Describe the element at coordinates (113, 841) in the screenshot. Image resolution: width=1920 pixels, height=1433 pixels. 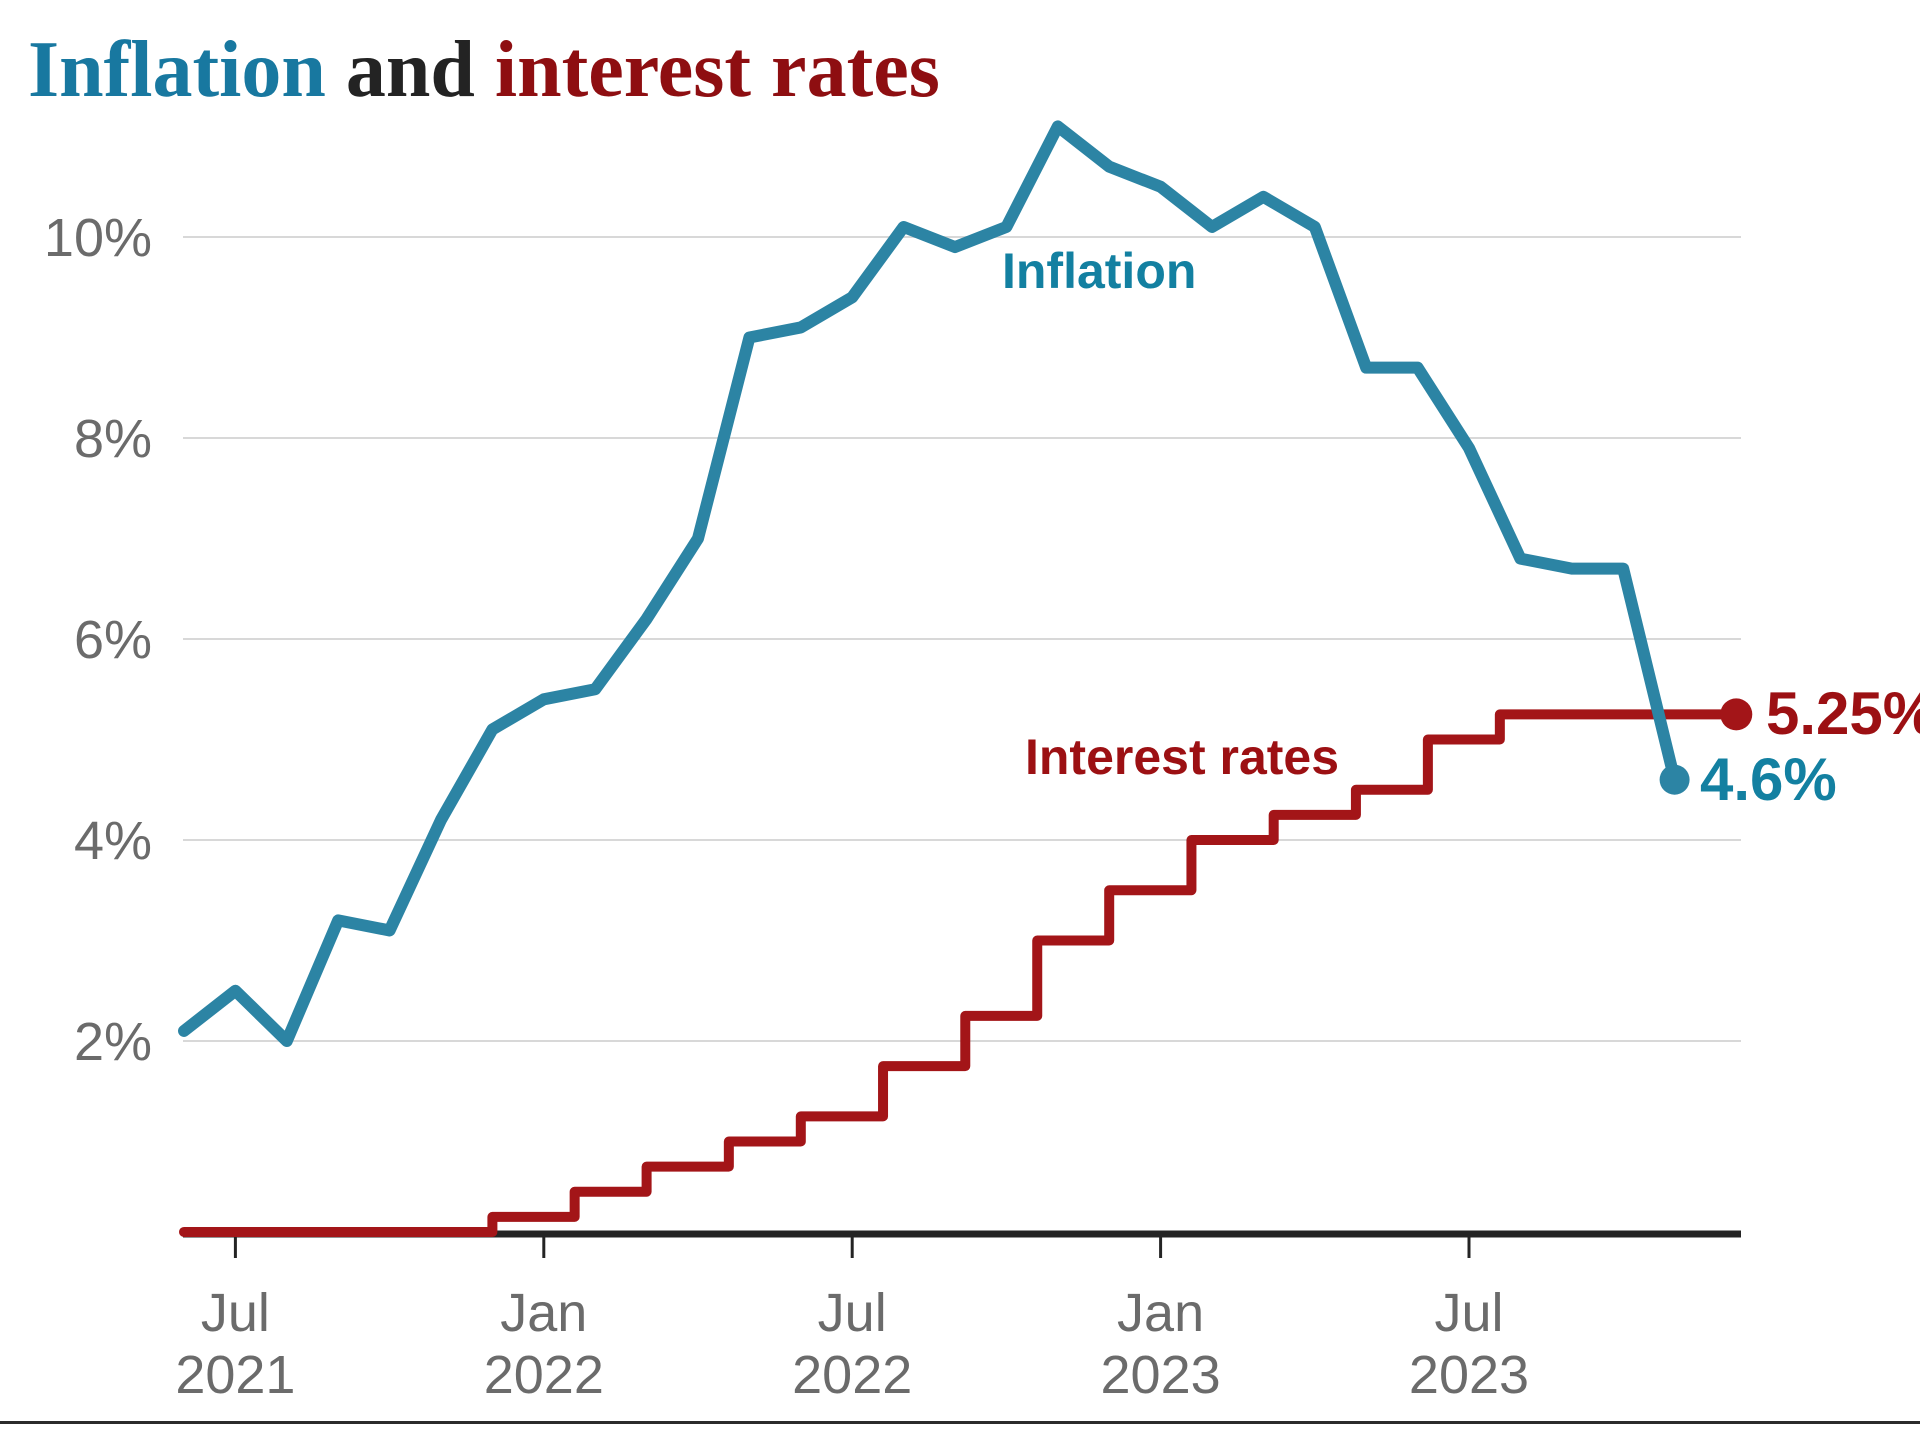
I see `y-axis-label: 4%` at that location.